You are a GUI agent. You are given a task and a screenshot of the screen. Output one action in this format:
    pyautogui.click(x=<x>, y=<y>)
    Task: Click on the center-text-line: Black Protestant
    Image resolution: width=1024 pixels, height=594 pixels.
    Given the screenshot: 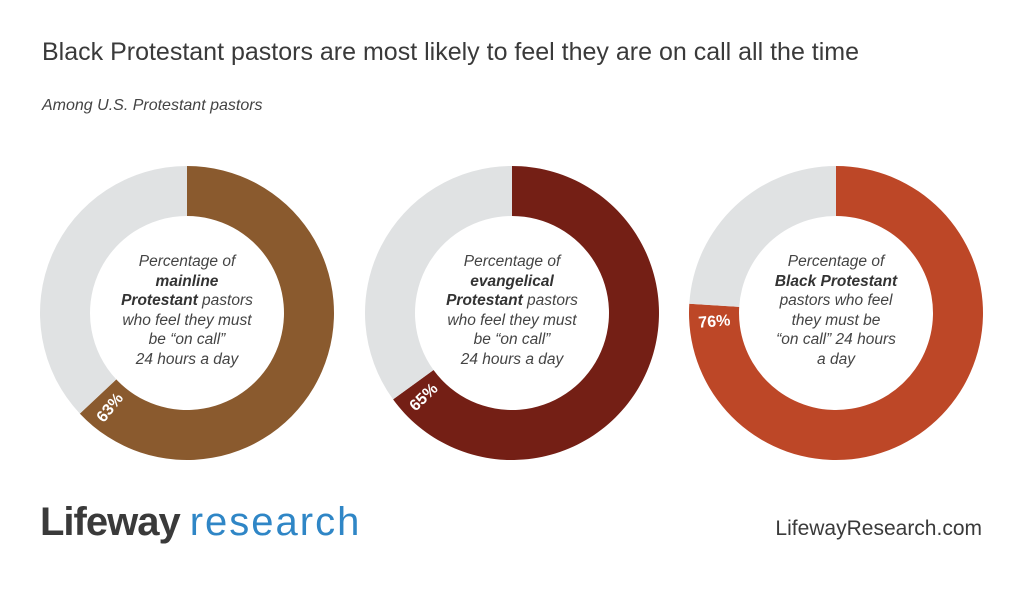 What is the action you would take?
    pyautogui.click(x=836, y=282)
    